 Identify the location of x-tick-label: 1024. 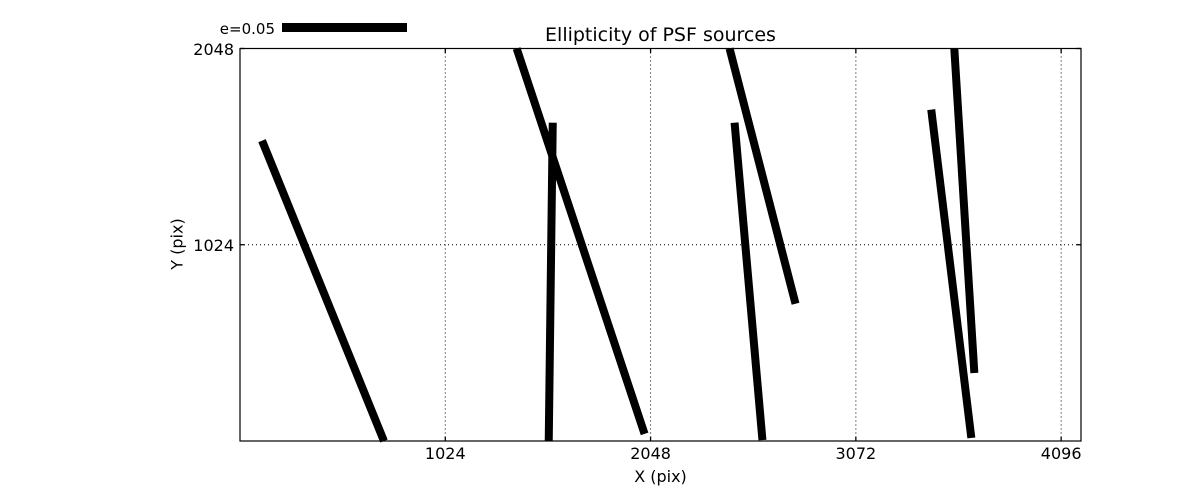
(445, 453).